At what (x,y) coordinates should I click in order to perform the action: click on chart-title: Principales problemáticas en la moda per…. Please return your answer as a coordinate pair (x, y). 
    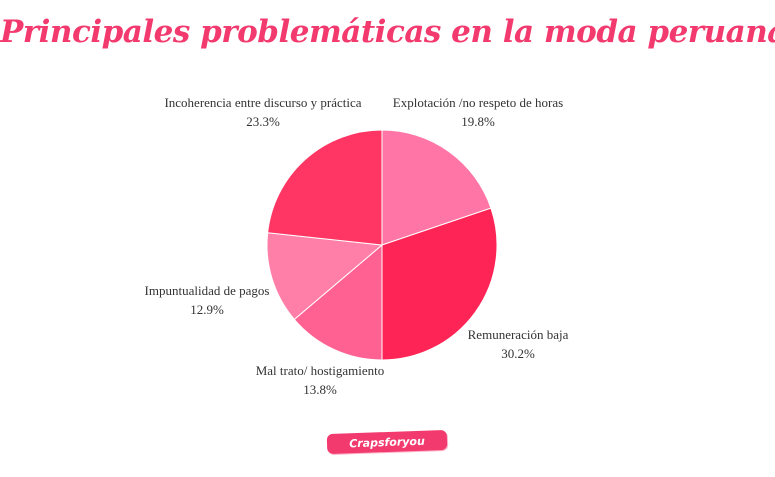
    Looking at the image, I should click on (387, 32).